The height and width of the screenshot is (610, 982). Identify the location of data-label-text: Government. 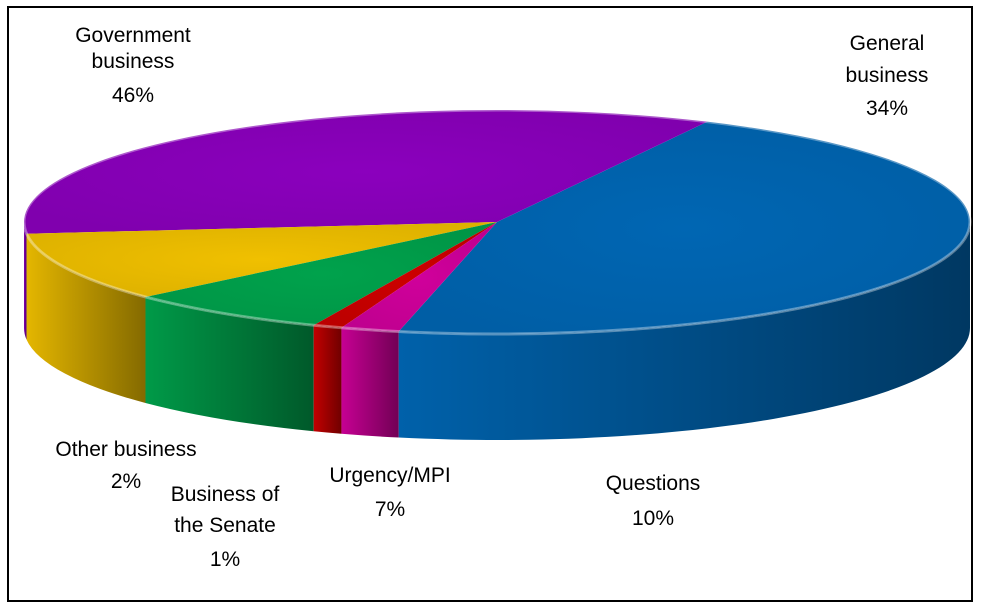
(133, 35).